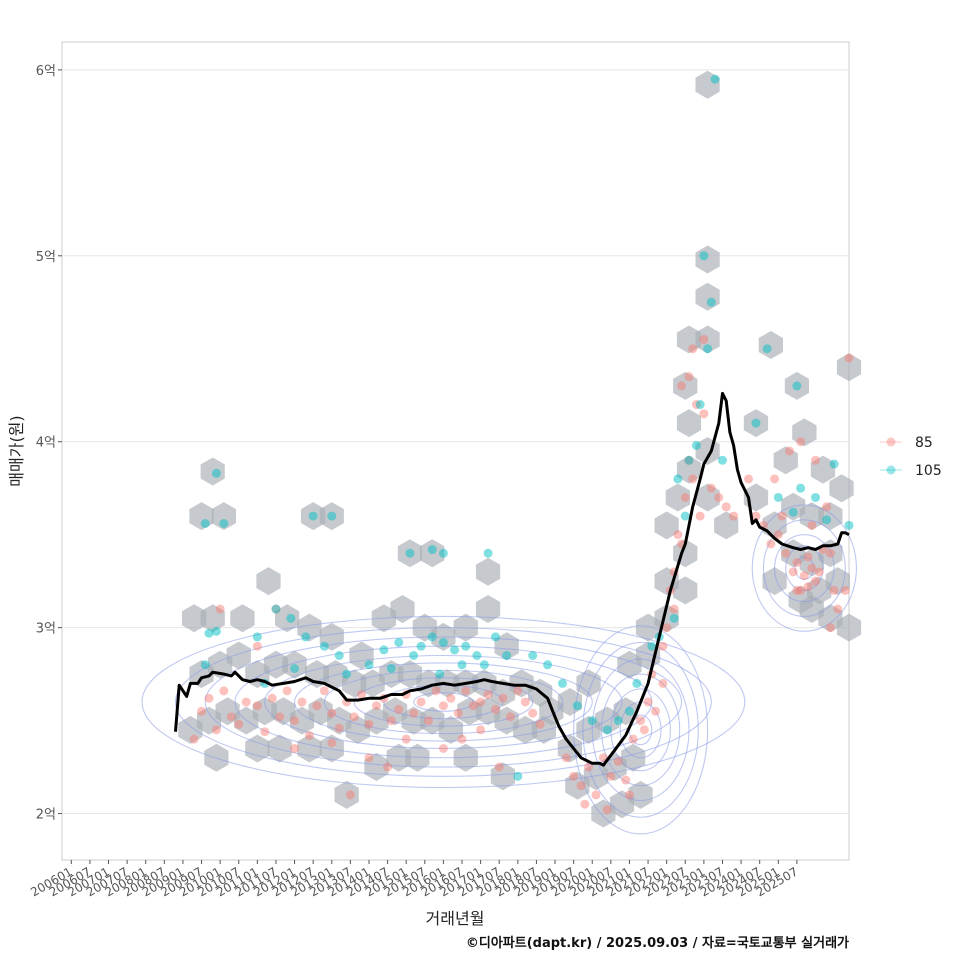 The height and width of the screenshot is (960, 960). I want to click on legend-item-105: 105, so click(911, 471).